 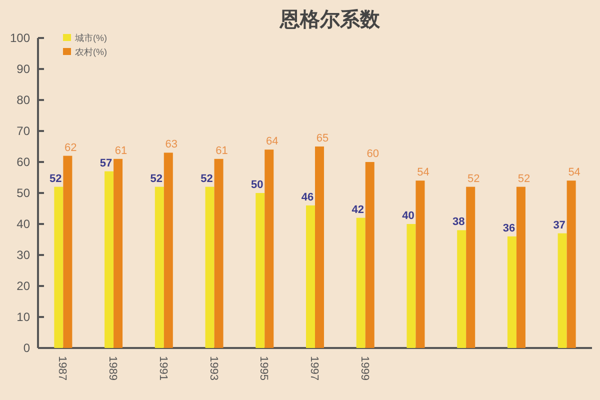 What do you see at coordinates (112, 368) in the screenshot?
I see `x-tick-label: 1989` at bounding box center [112, 368].